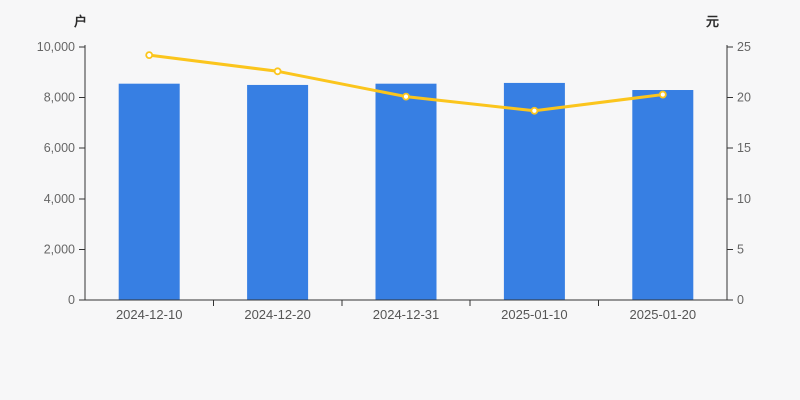 The height and width of the screenshot is (400, 800). What do you see at coordinates (740, 300) in the screenshot?
I see `right-axis-tick-label: 0` at bounding box center [740, 300].